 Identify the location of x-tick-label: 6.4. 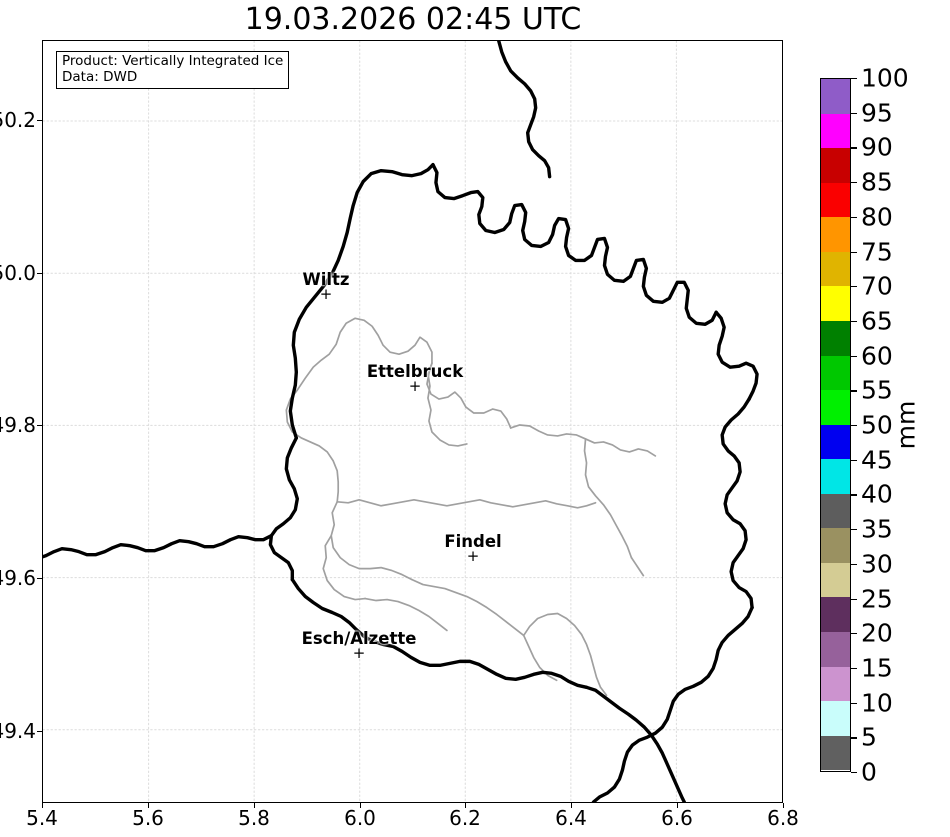
(571, 818).